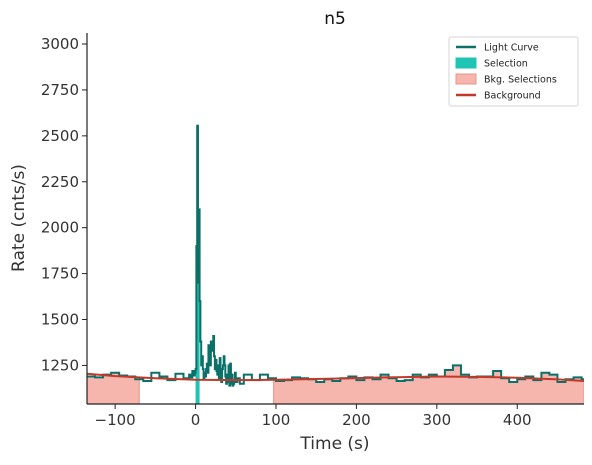 Image resolution: width=592 pixels, height=465 pixels. I want to click on legend-label: Bkg. Selections, so click(520, 80).